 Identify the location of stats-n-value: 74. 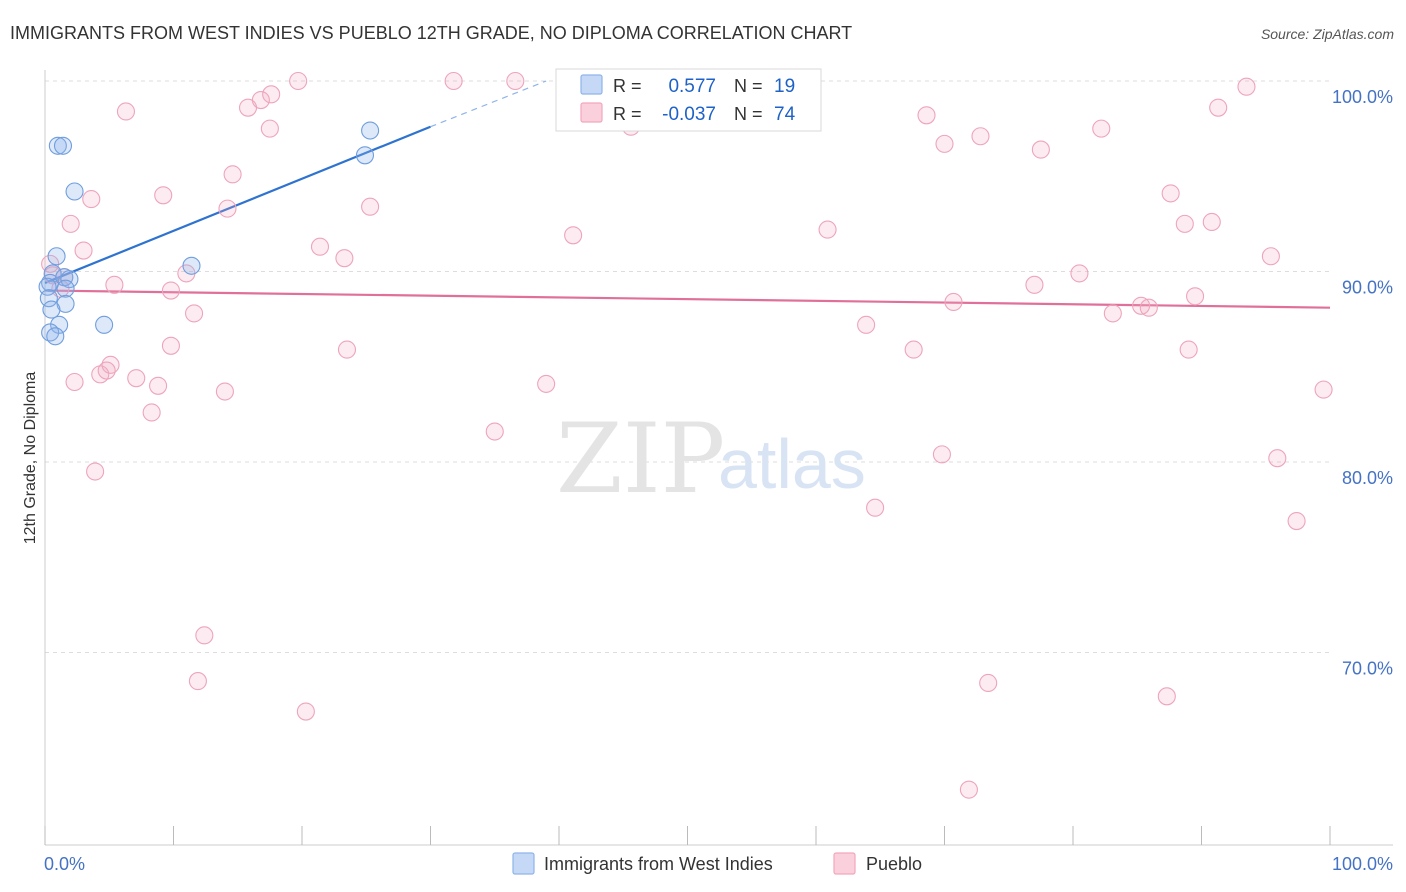
(785, 114).